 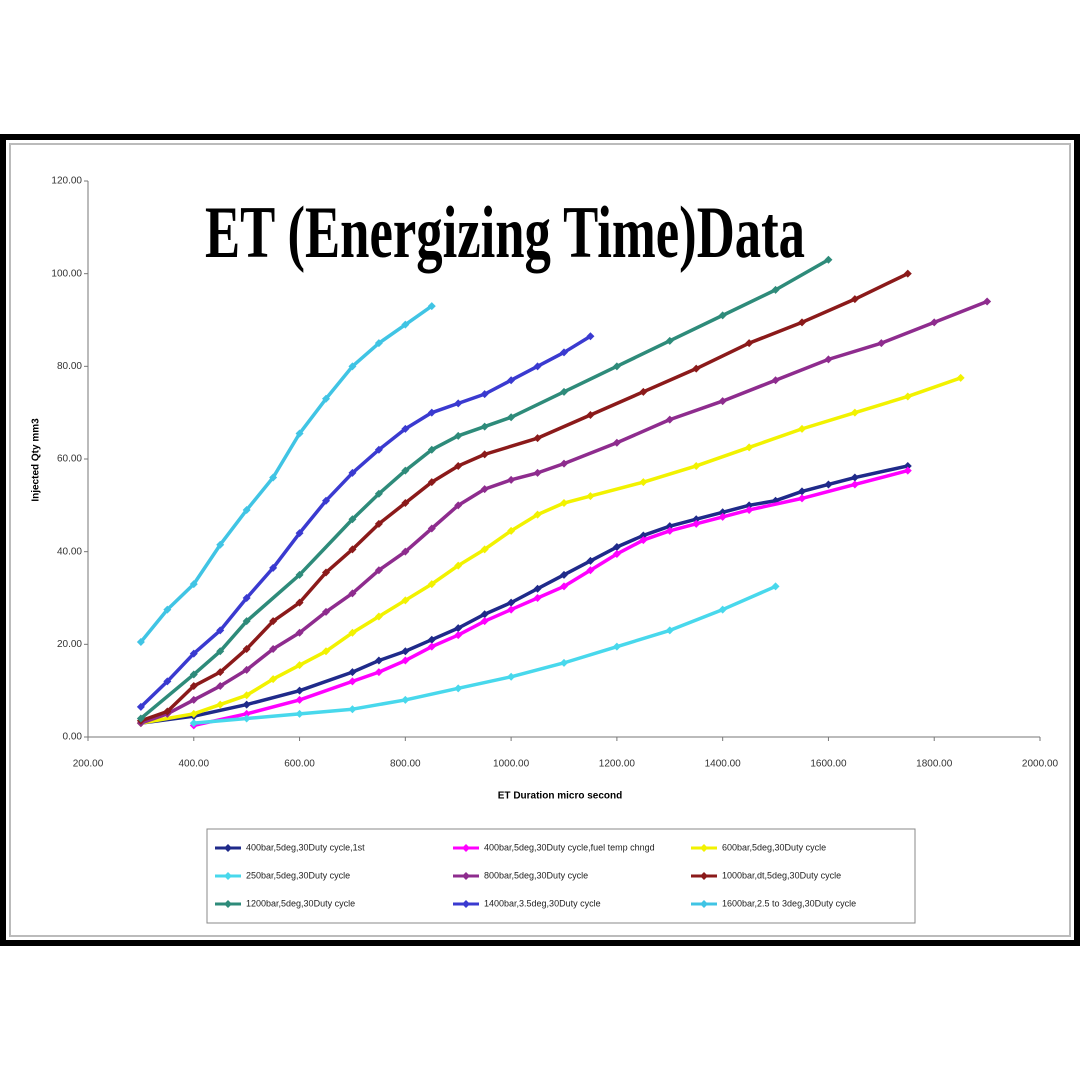 I want to click on legend-label: 1600bar,2.5 to 3deg,30Duty cycle, so click(x=789, y=903).